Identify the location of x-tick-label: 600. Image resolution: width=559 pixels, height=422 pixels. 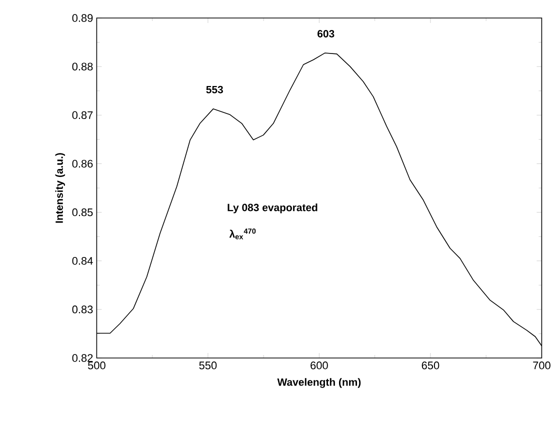
(319, 366).